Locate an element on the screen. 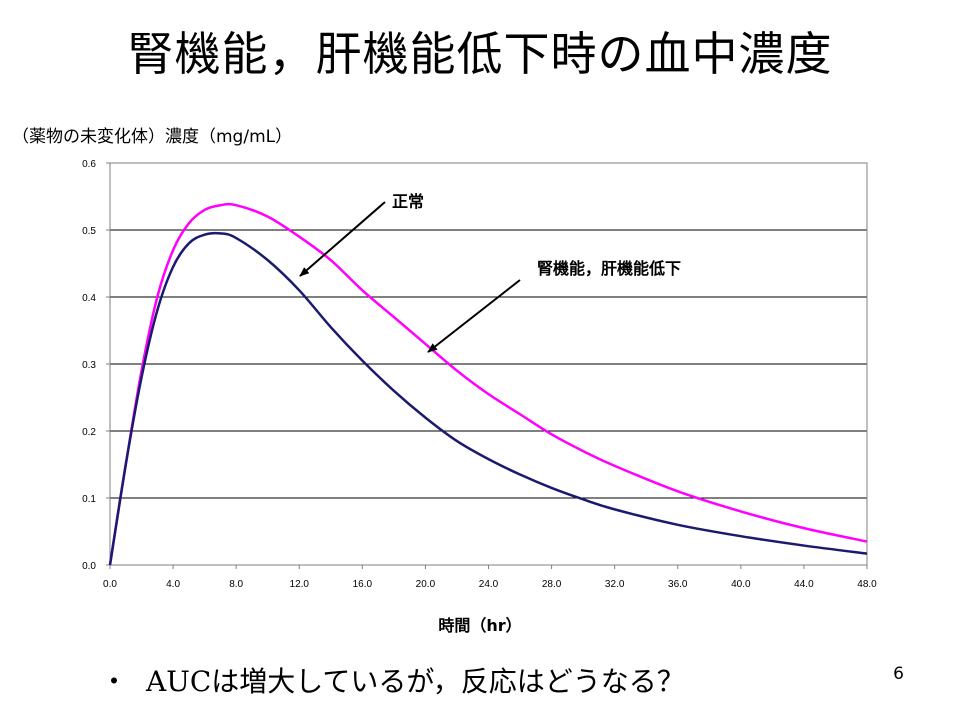  y-axis-label: （薬物の未変化体）濃度（mg/mL） is located at coordinates (152, 137).